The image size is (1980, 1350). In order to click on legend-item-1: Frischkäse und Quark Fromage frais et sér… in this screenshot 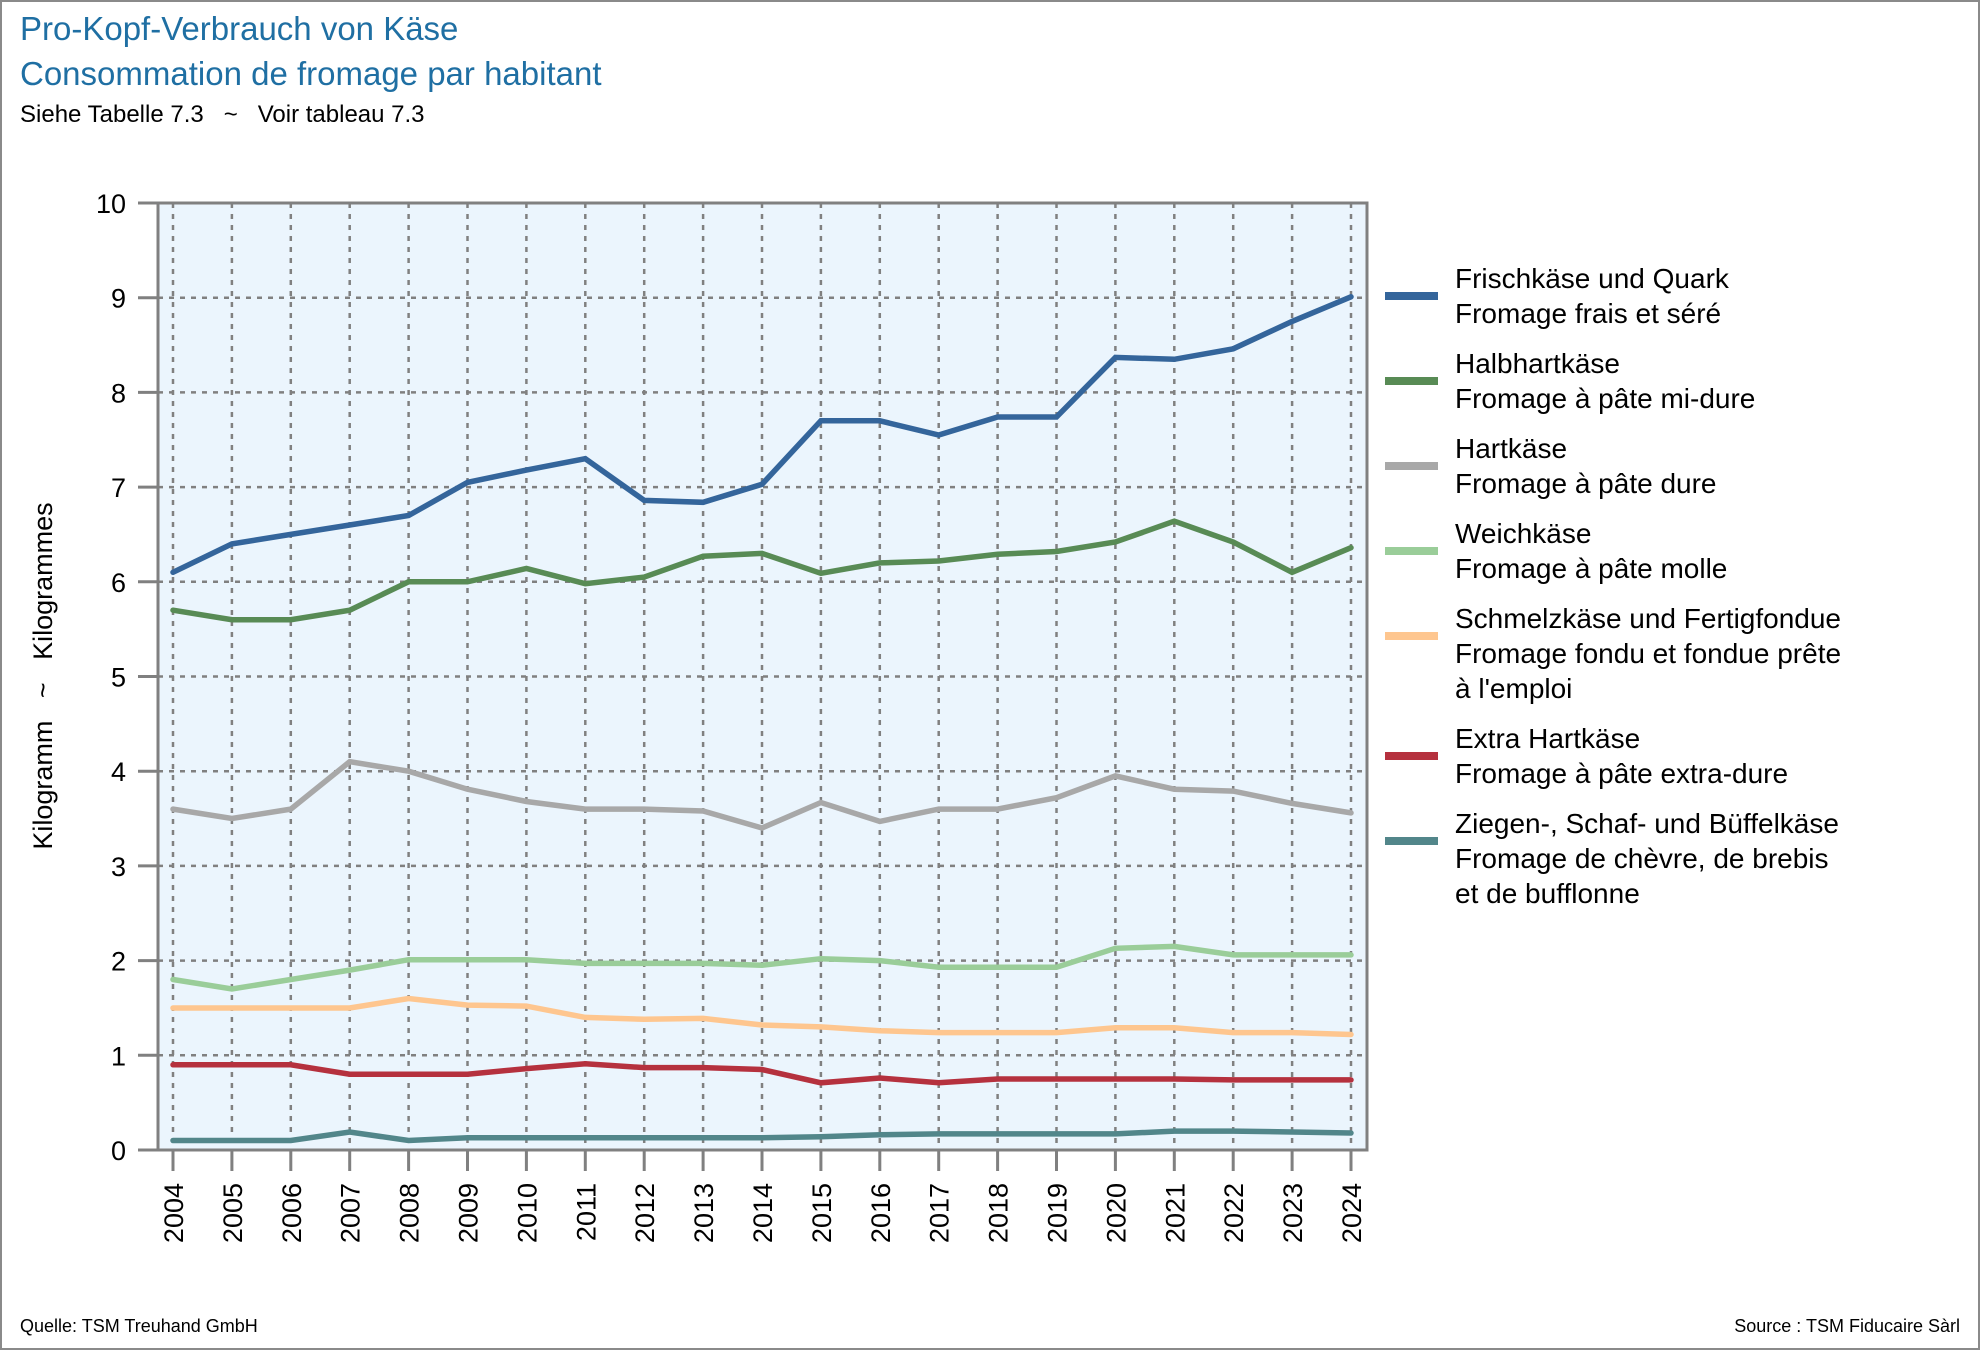, I will do `click(1557, 296)`.